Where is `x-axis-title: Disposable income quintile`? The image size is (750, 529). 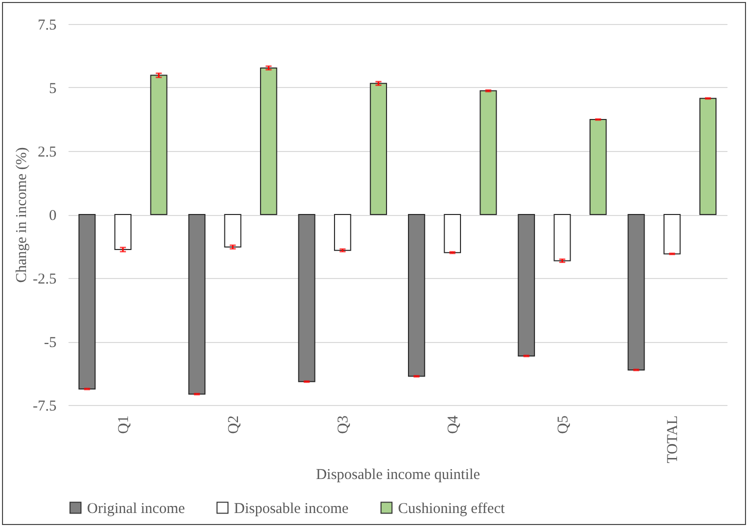
x-axis-title: Disposable income quintile is located at coordinates (398, 475).